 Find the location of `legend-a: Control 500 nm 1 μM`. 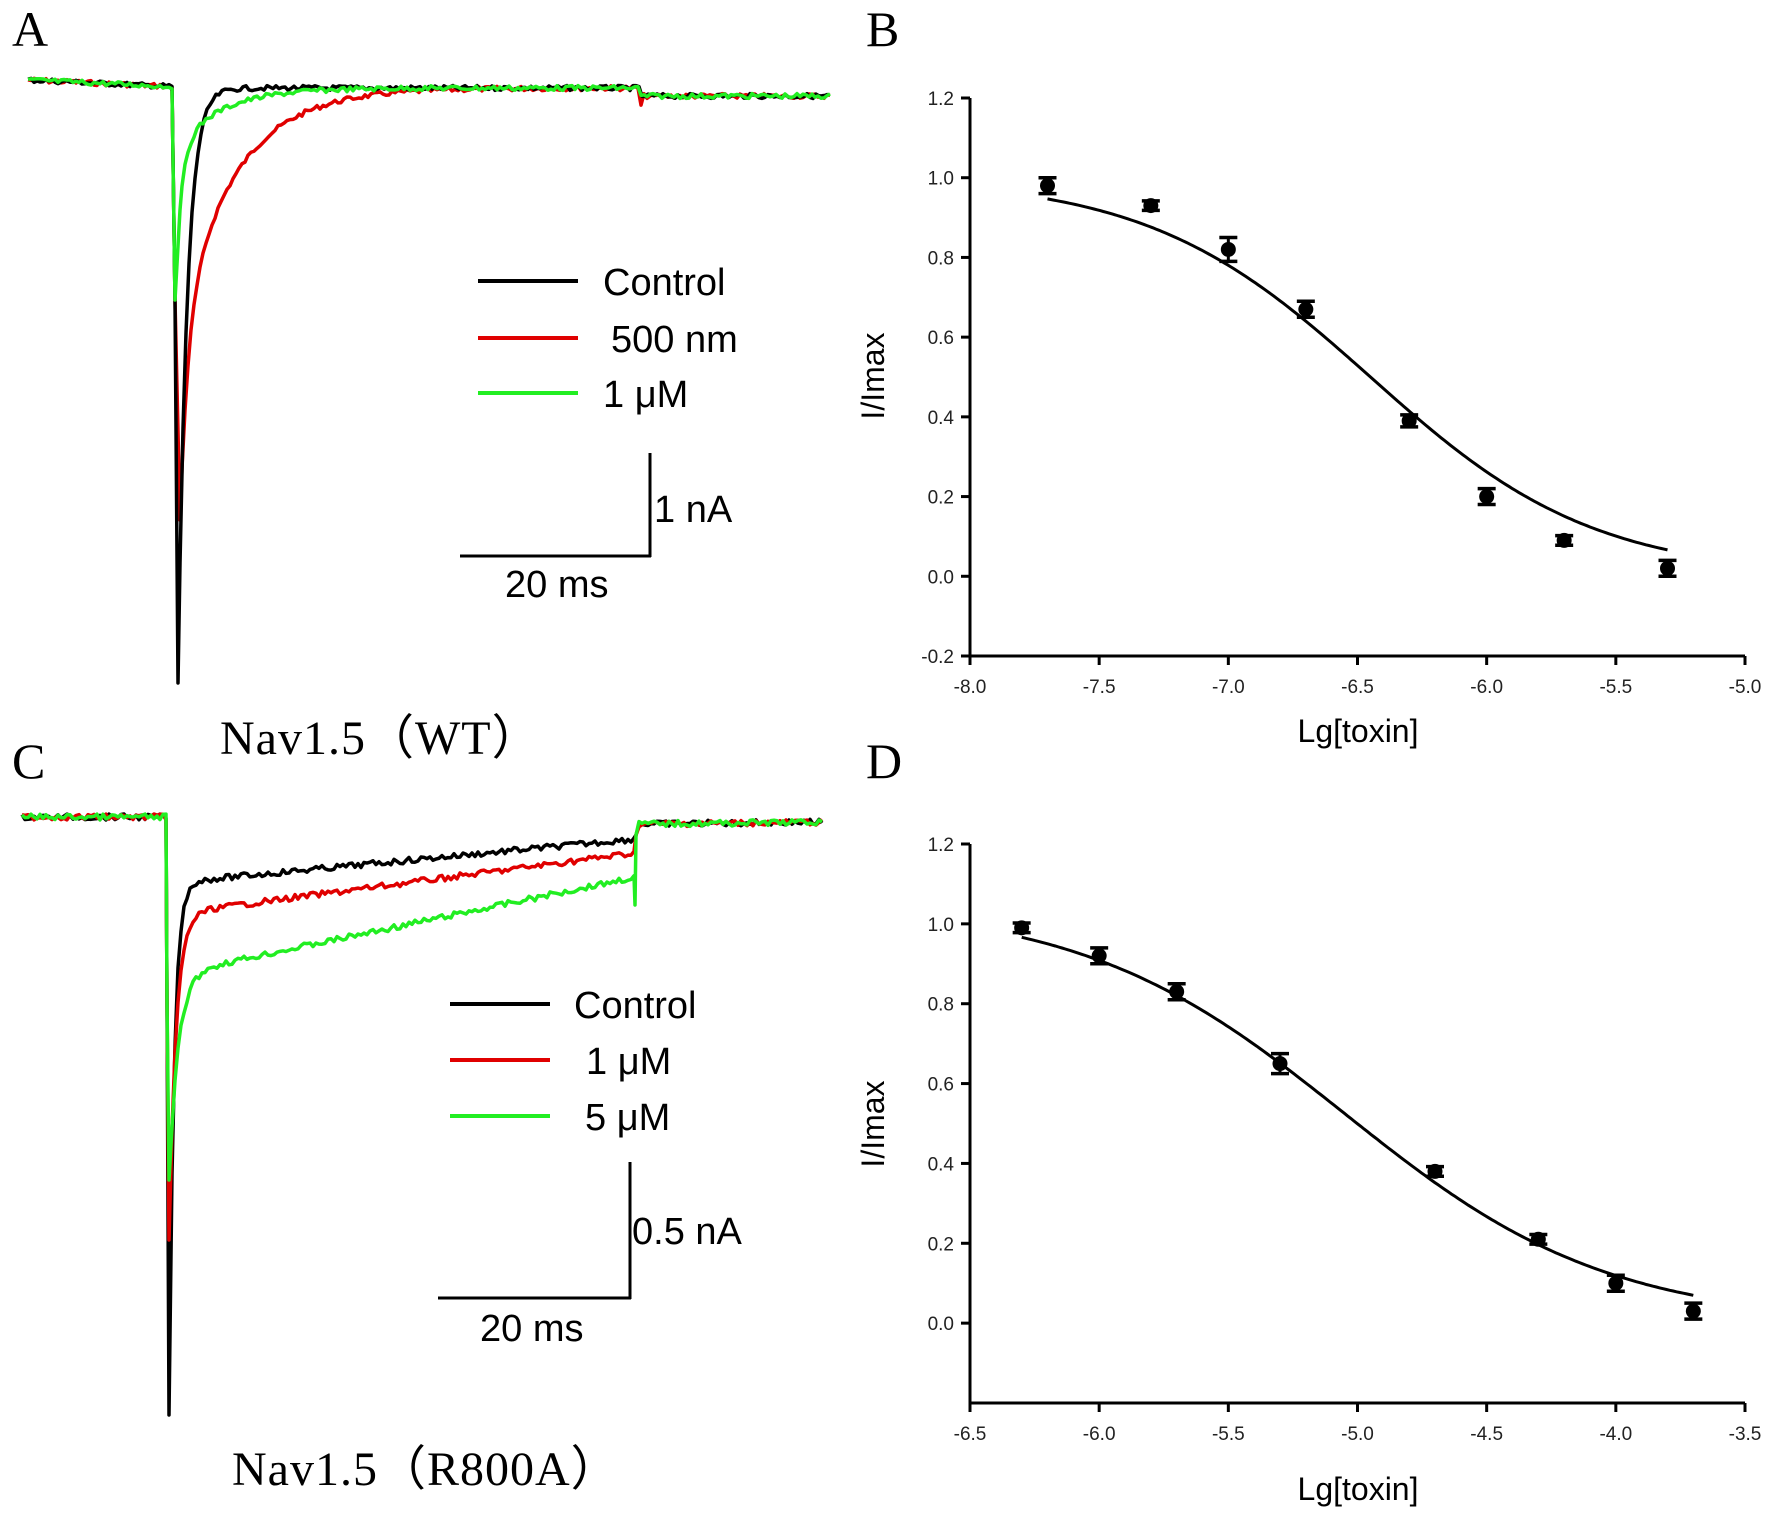

legend-a: Control 500 nm 1 μM is located at coordinates (608, 339).